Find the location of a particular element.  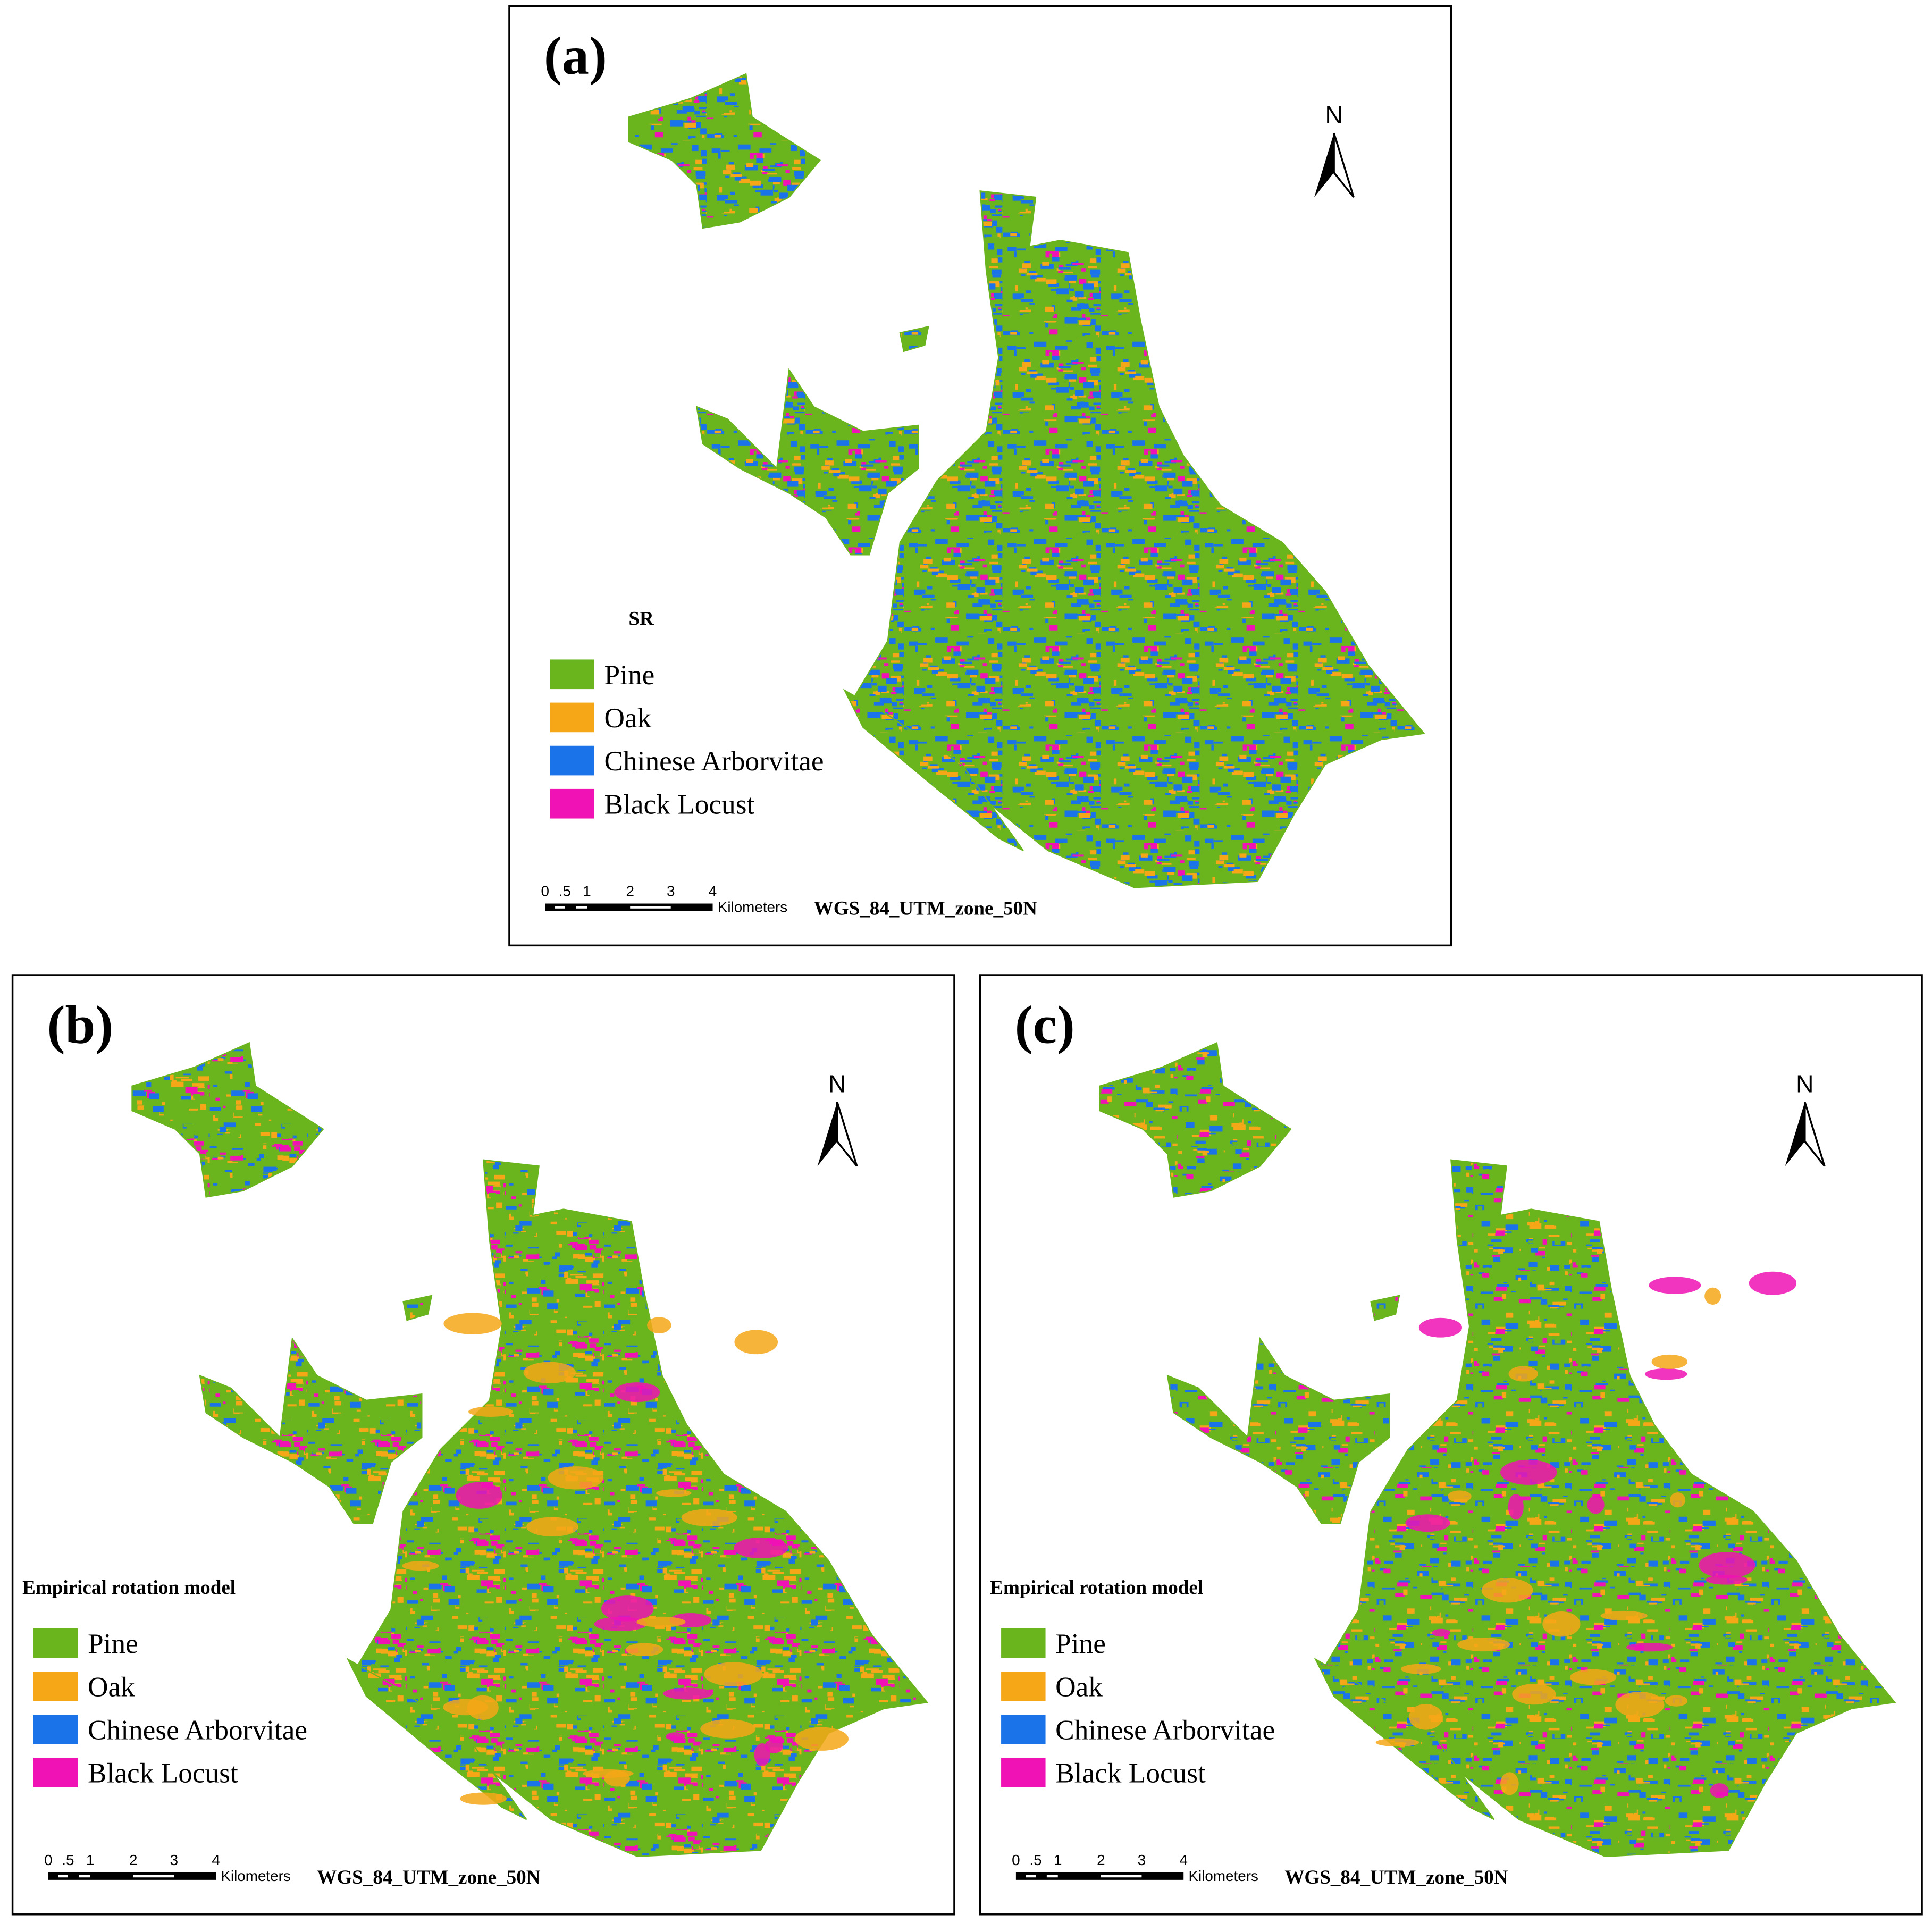

legend-label: Black Locust is located at coordinates (679, 804).